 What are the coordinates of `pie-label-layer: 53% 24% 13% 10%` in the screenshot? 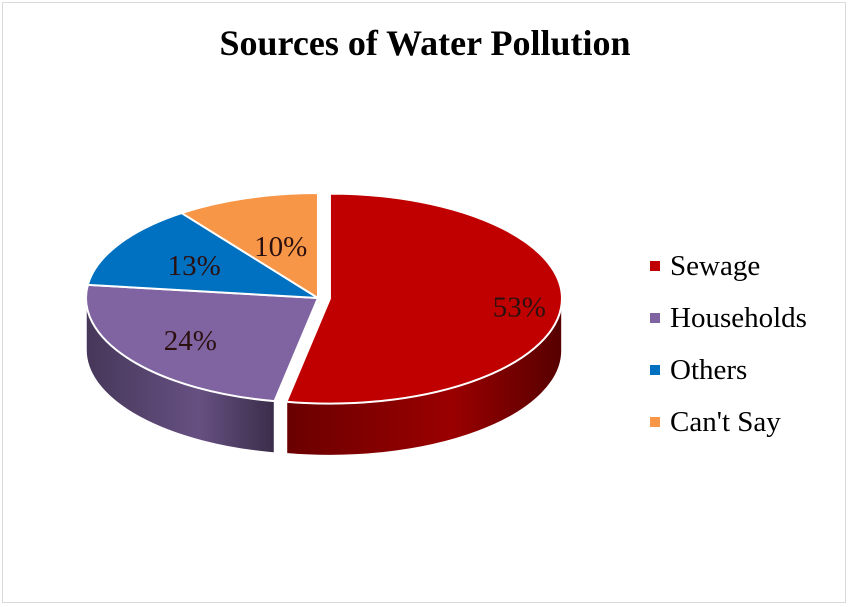 It's located at (355, 294).